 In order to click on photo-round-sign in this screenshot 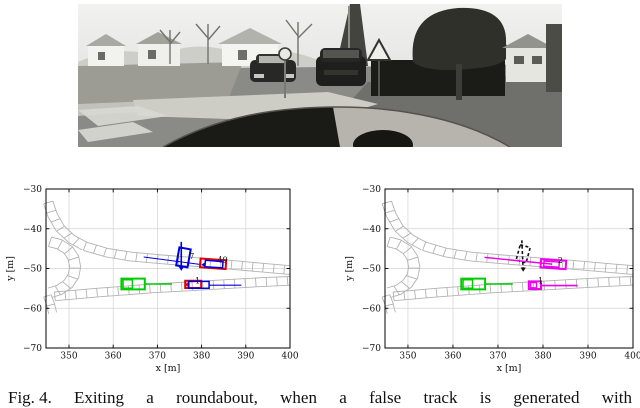, I will do `click(285, 72)`.